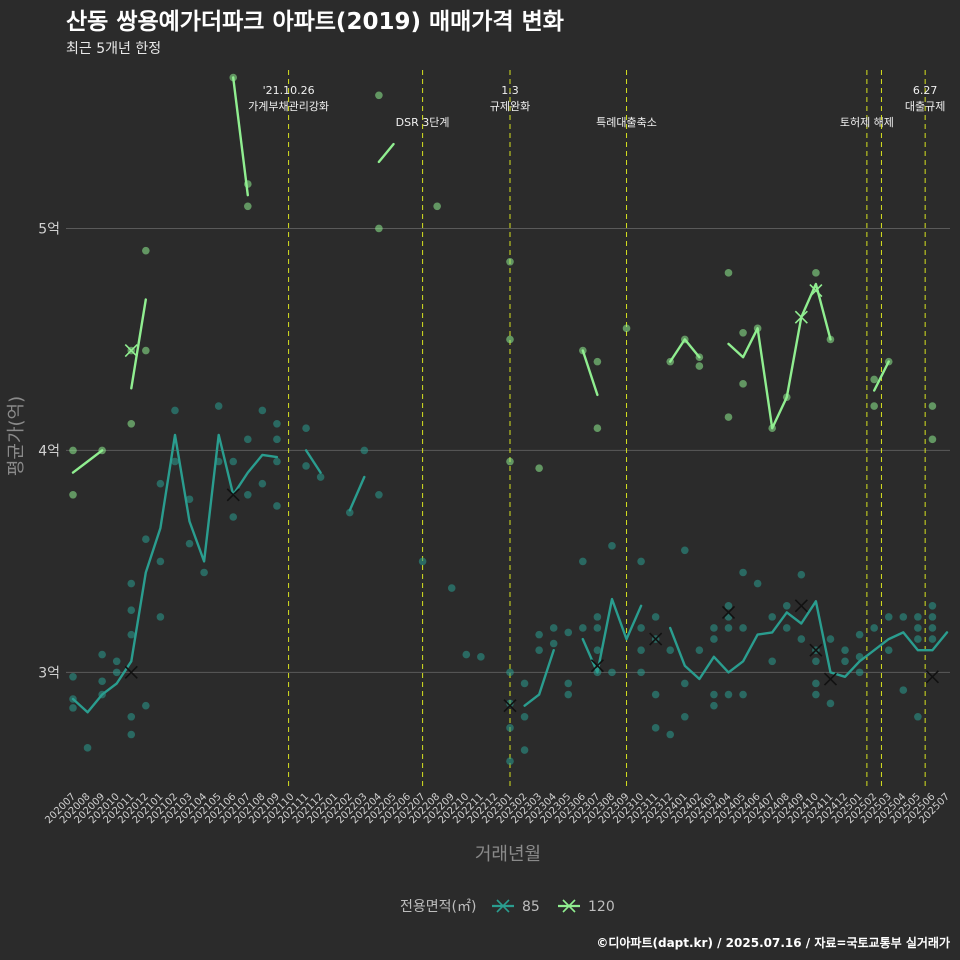 This screenshot has width=960, height=960. I want to click on event-label: 토허제 해제, so click(867, 122).